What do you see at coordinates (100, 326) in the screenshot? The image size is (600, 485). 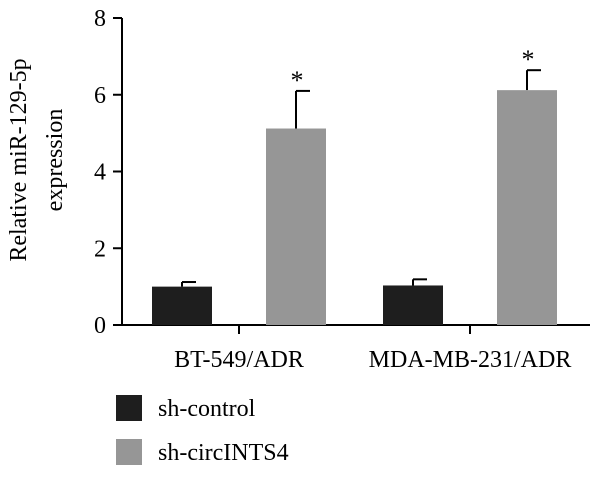 I see `y-tick-label: 0` at bounding box center [100, 326].